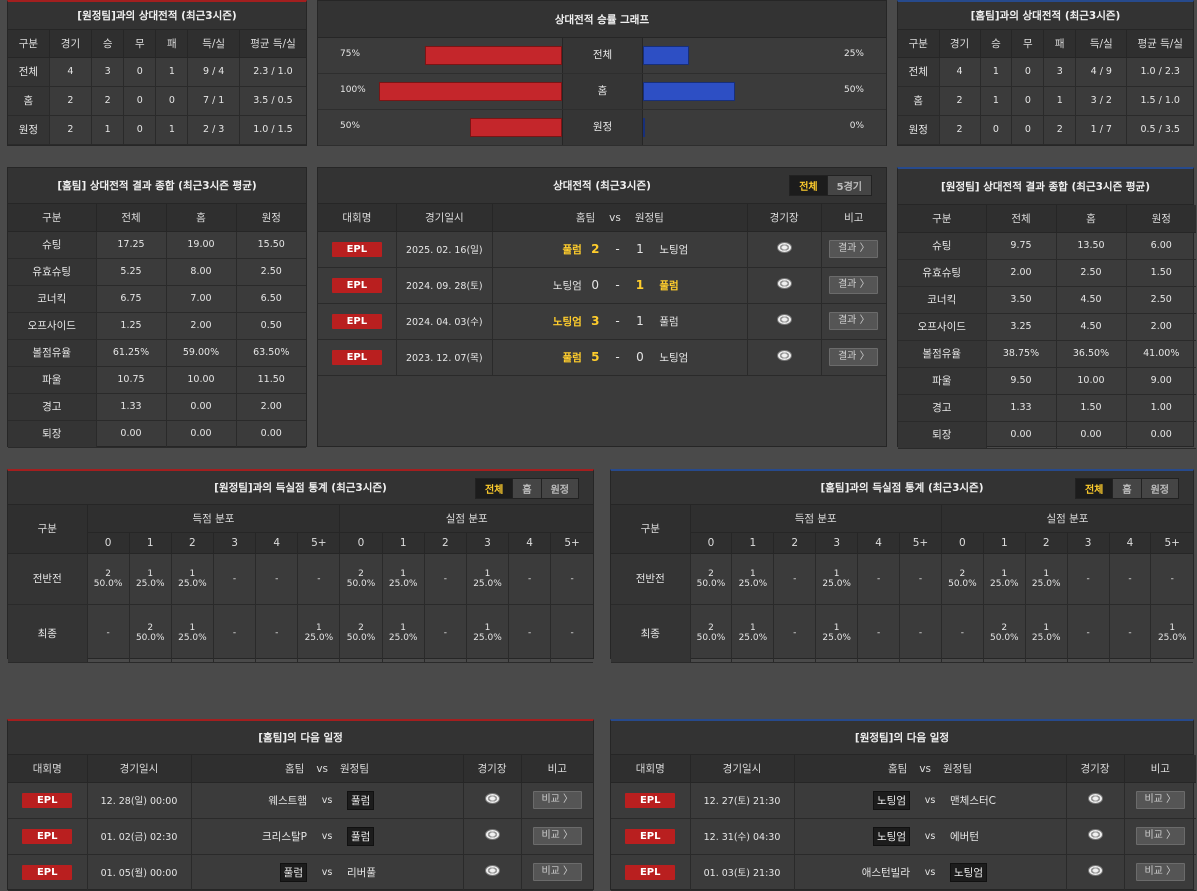 This screenshot has width=1197, height=891. What do you see at coordinates (29, 101) in the screenshot?
I see `row-label: 홈` at bounding box center [29, 101].